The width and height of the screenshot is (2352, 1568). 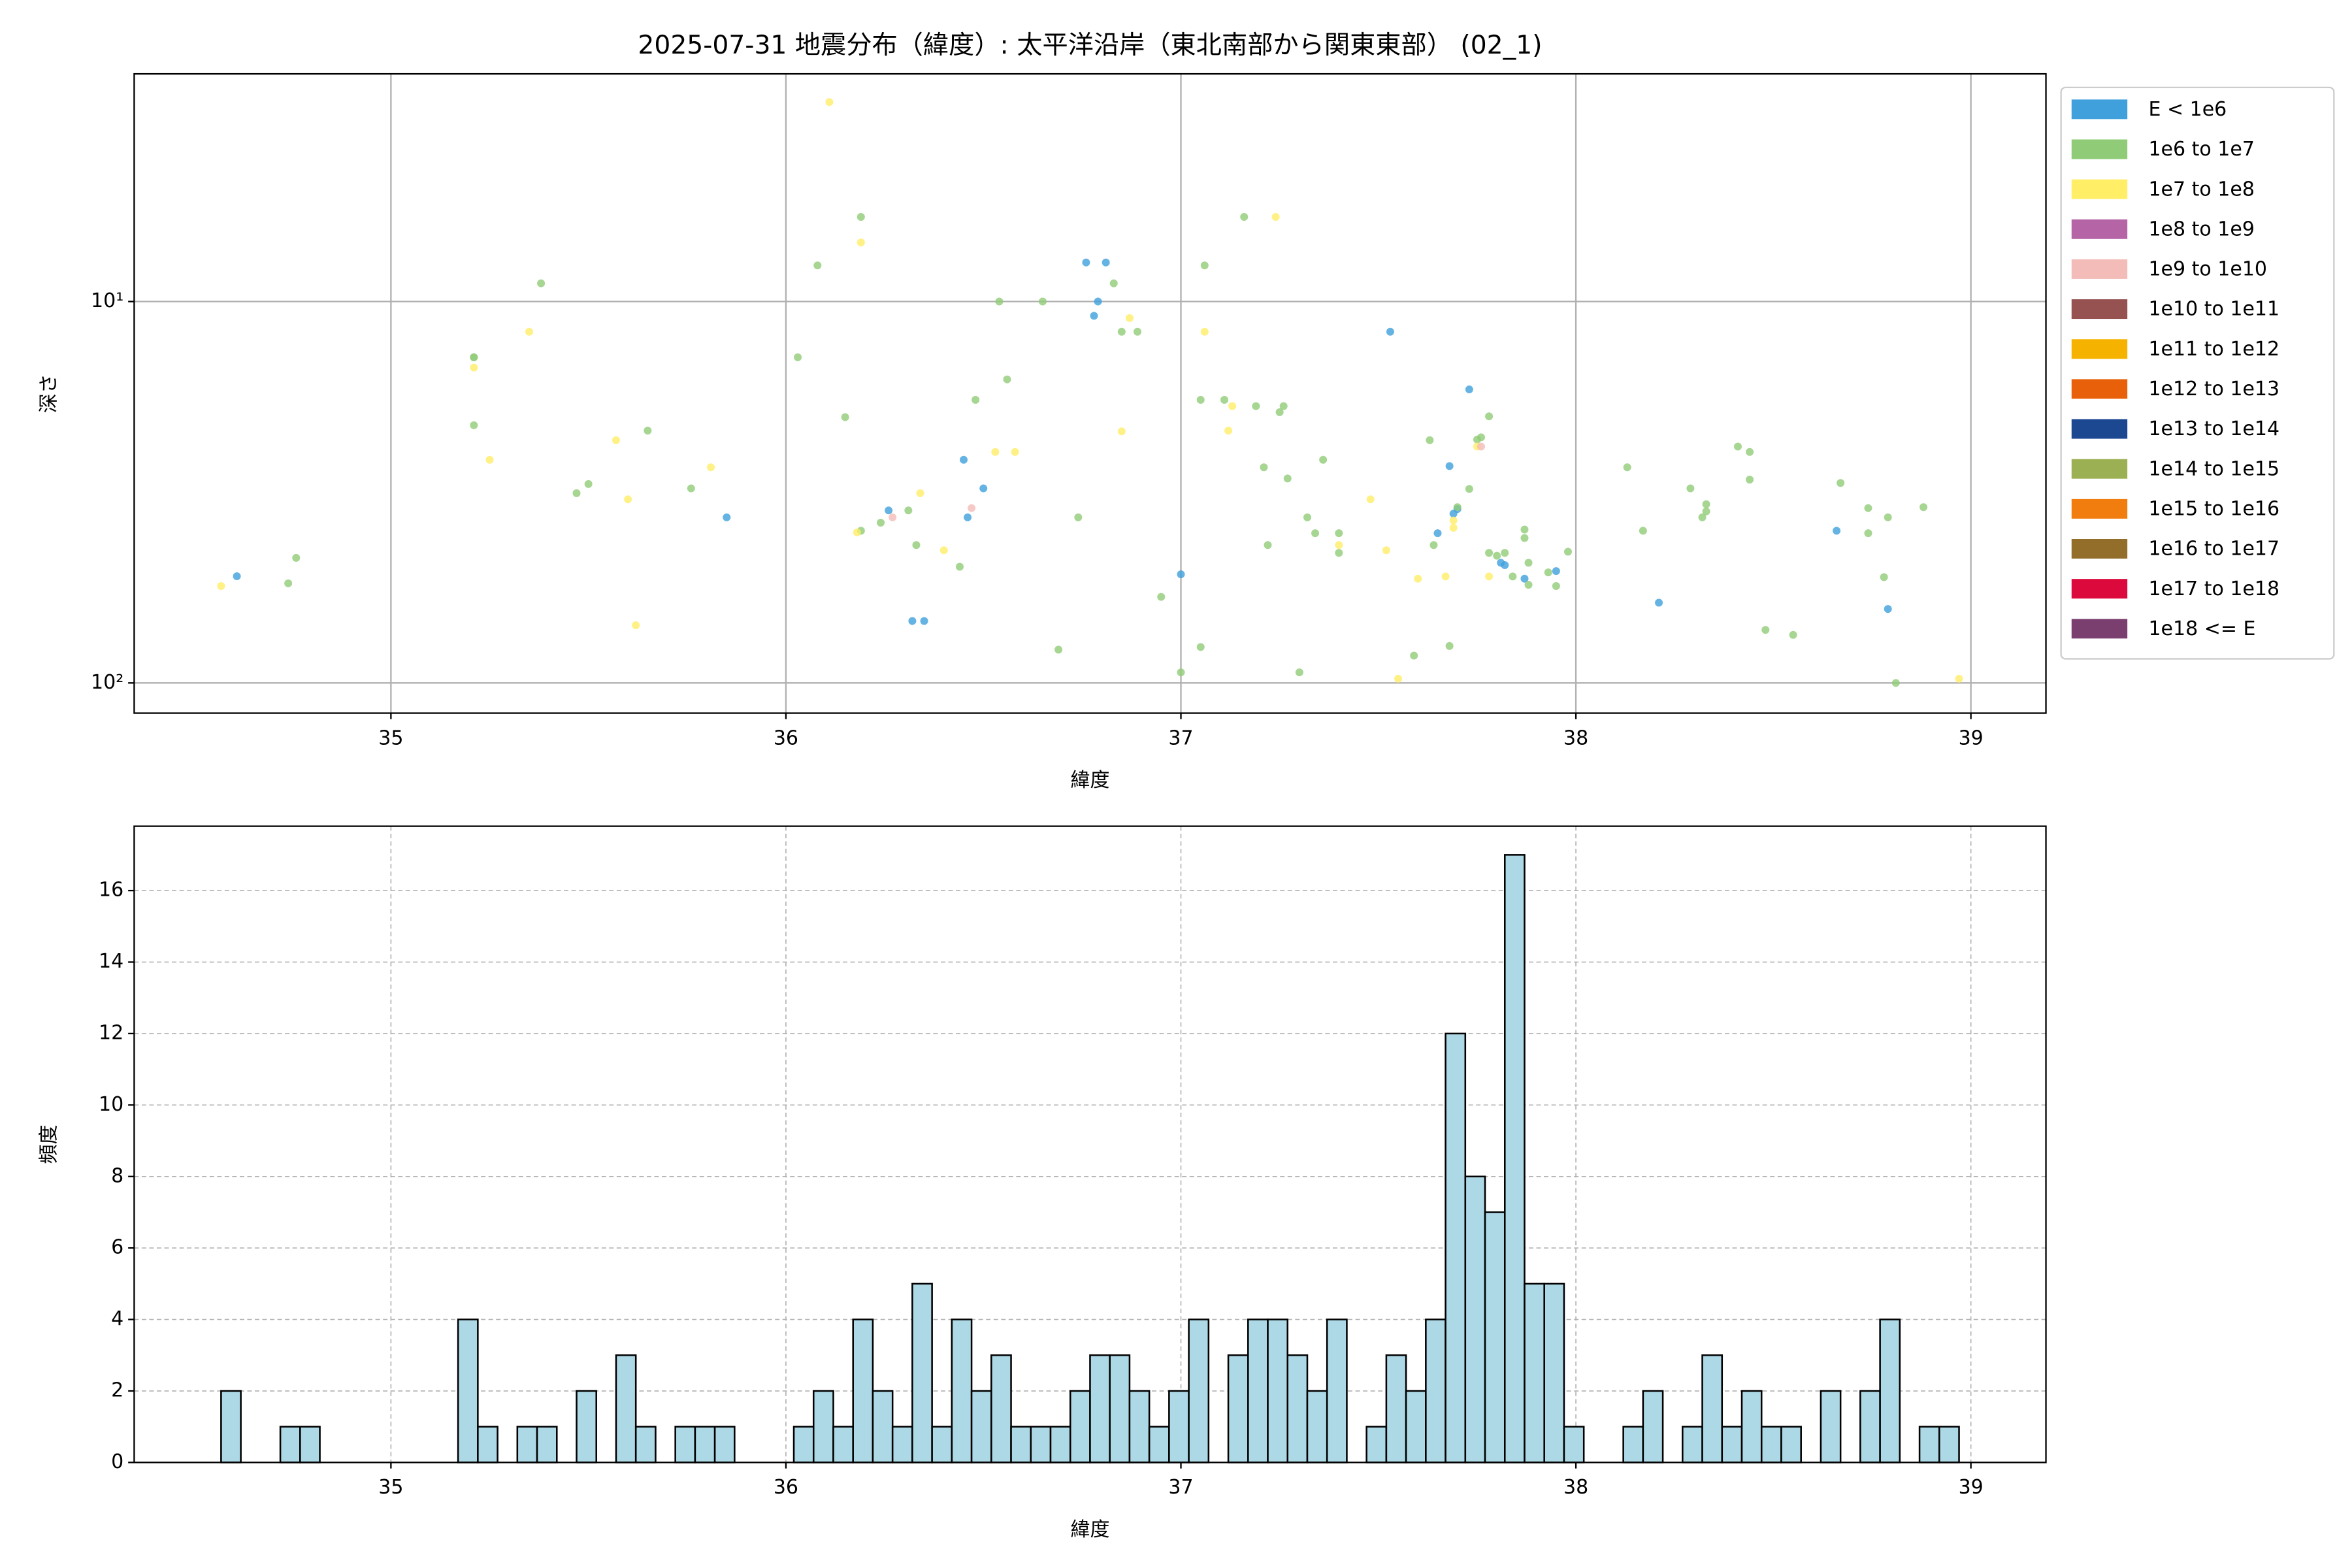 What do you see at coordinates (2213, 589) in the screenshot?
I see `legend-label: 1e17 to 1e18` at bounding box center [2213, 589].